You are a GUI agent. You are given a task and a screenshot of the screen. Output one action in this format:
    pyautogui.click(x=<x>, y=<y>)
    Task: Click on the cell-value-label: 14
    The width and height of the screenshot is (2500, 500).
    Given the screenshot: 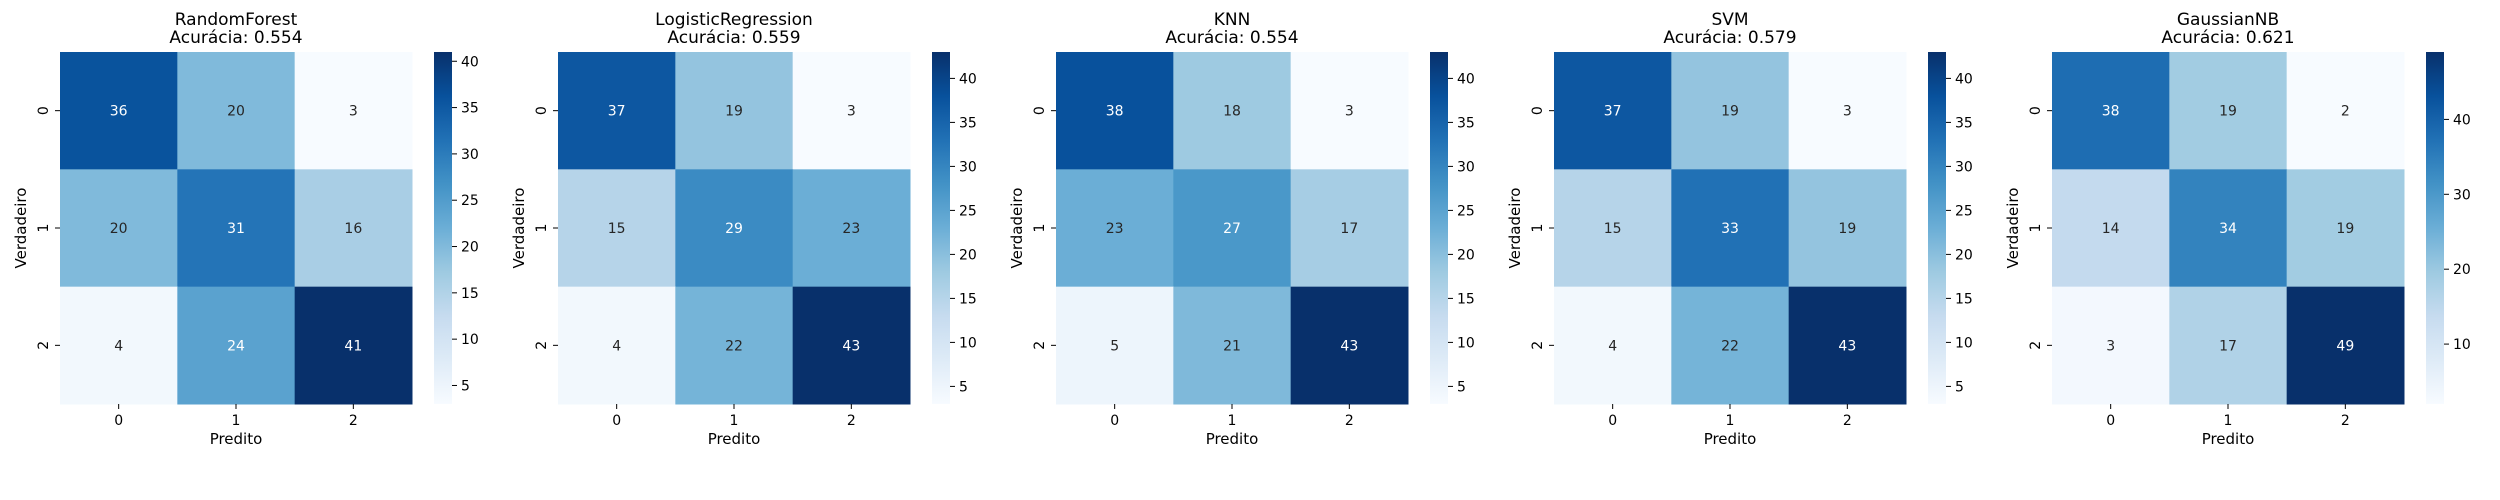 What is the action you would take?
    pyautogui.click(x=2111, y=229)
    